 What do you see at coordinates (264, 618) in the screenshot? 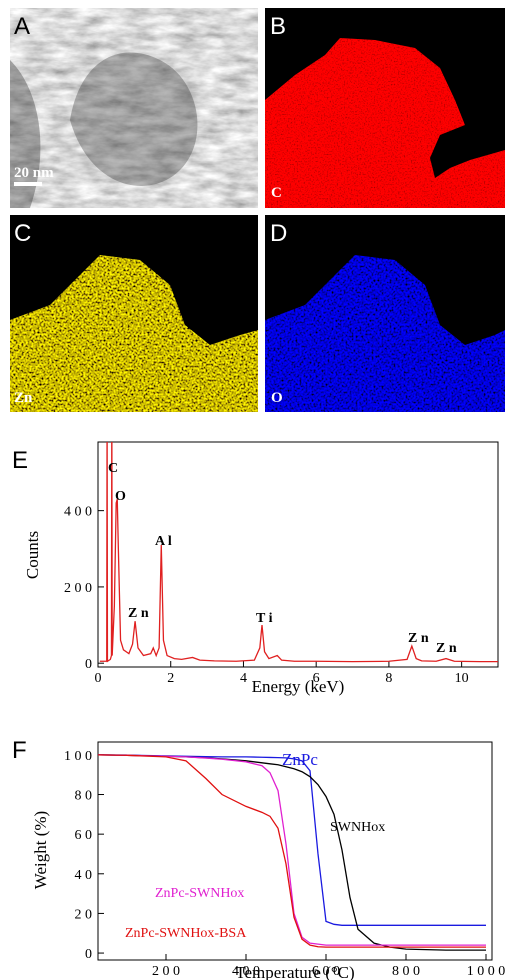
I see `peak-label: T i` at bounding box center [264, 618].